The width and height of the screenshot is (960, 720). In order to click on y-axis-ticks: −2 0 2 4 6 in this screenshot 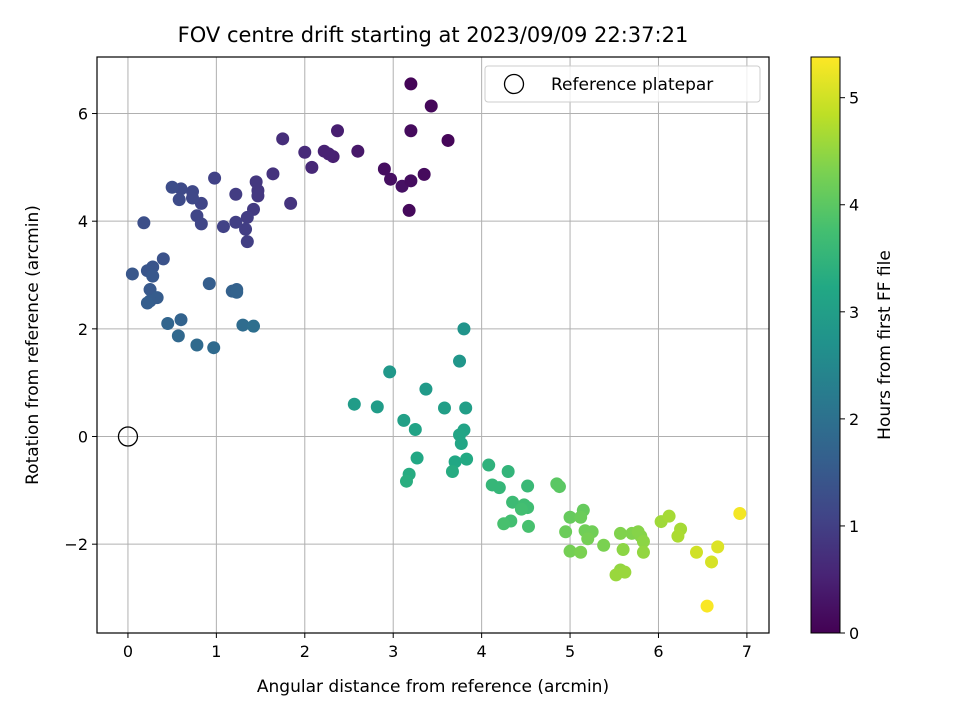, I will do `click(80, 329)`.